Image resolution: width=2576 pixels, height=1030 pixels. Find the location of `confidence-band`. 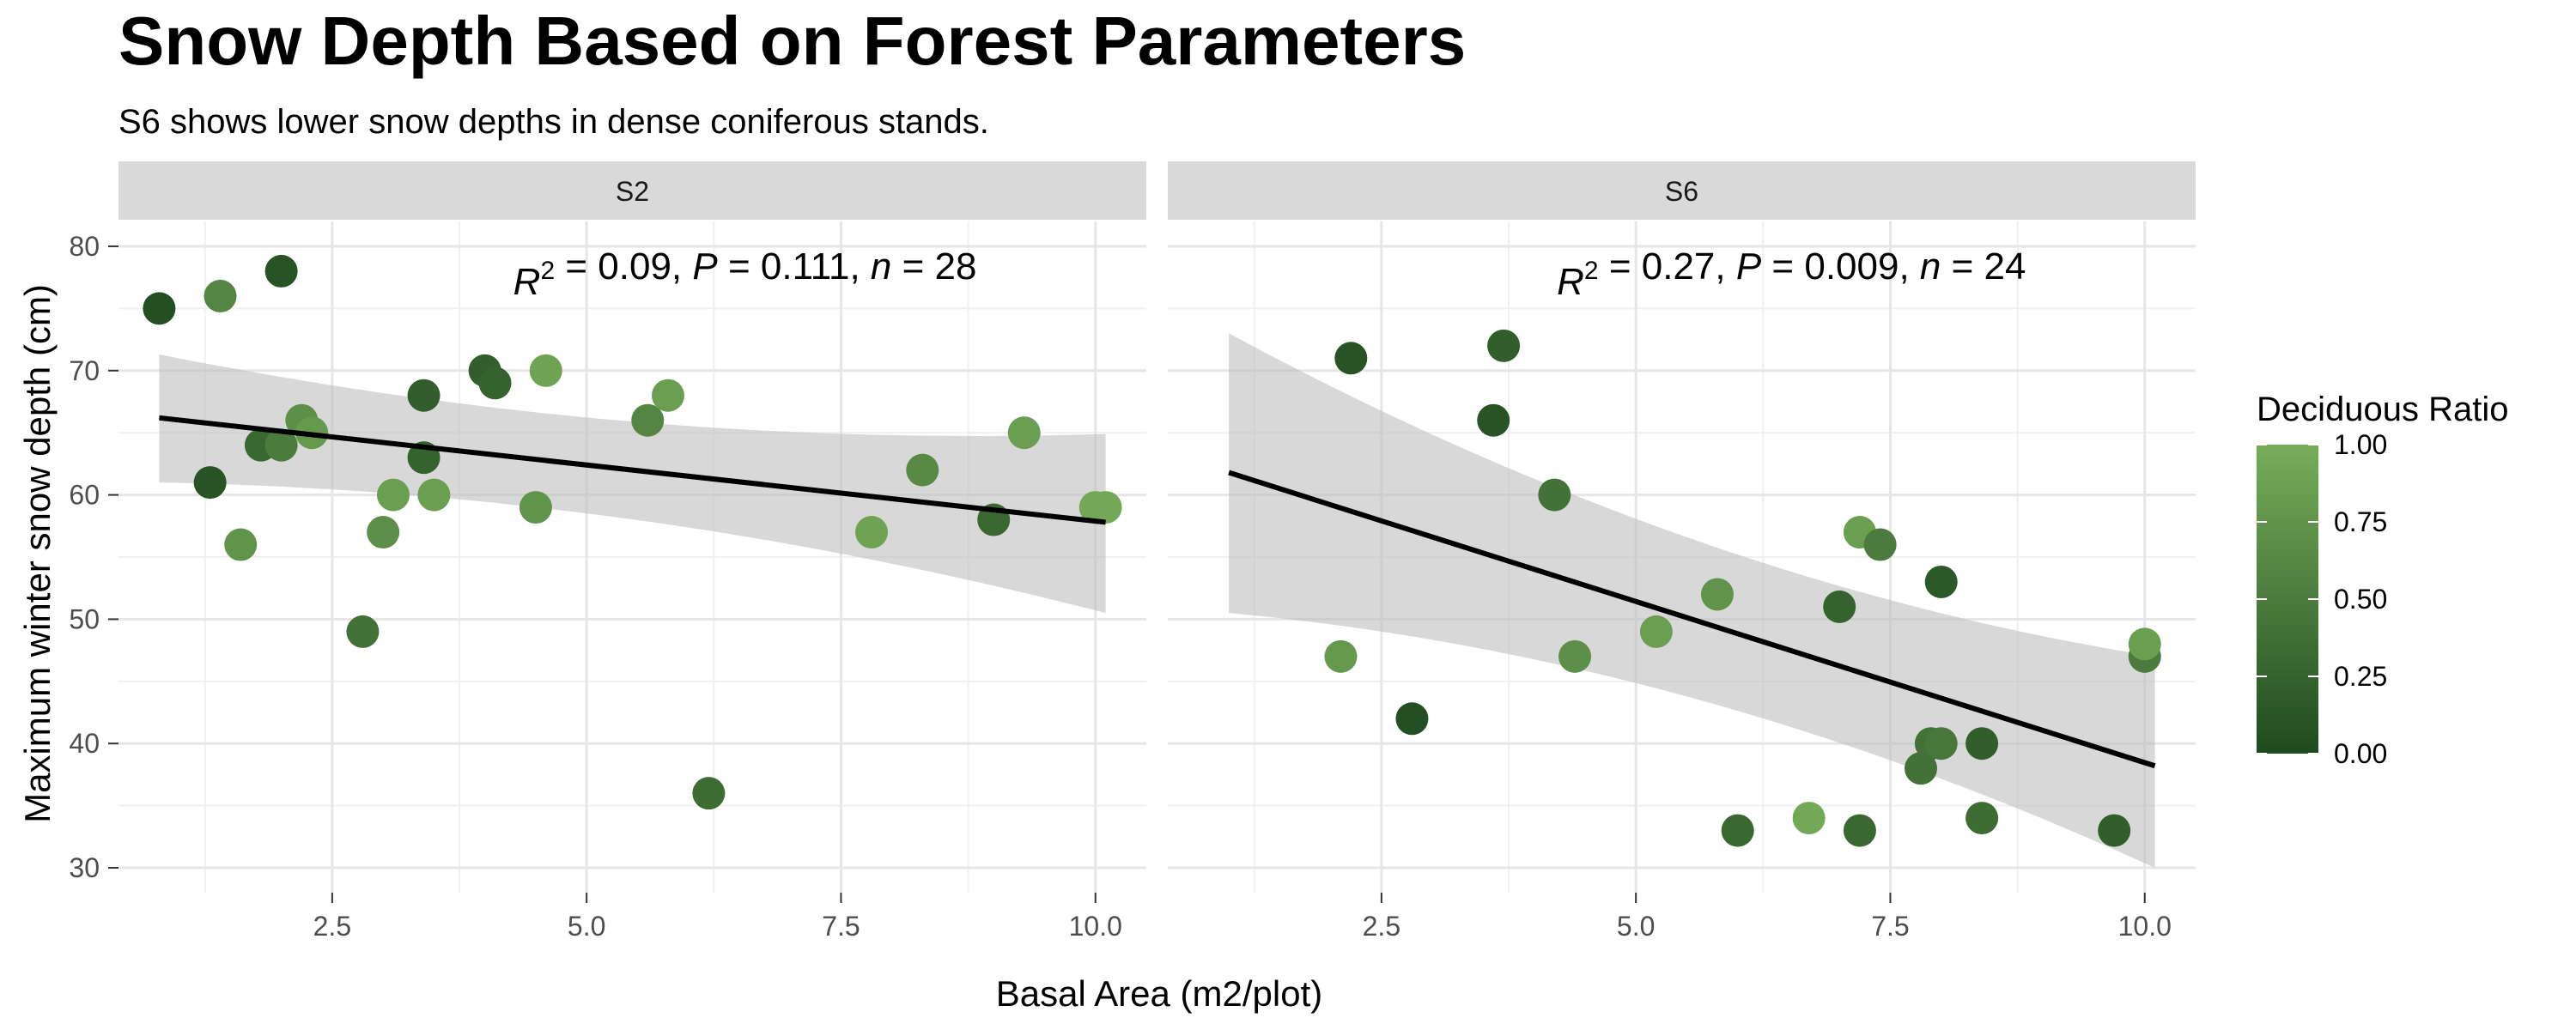

confidence-band is located at coordinates (632, 484).